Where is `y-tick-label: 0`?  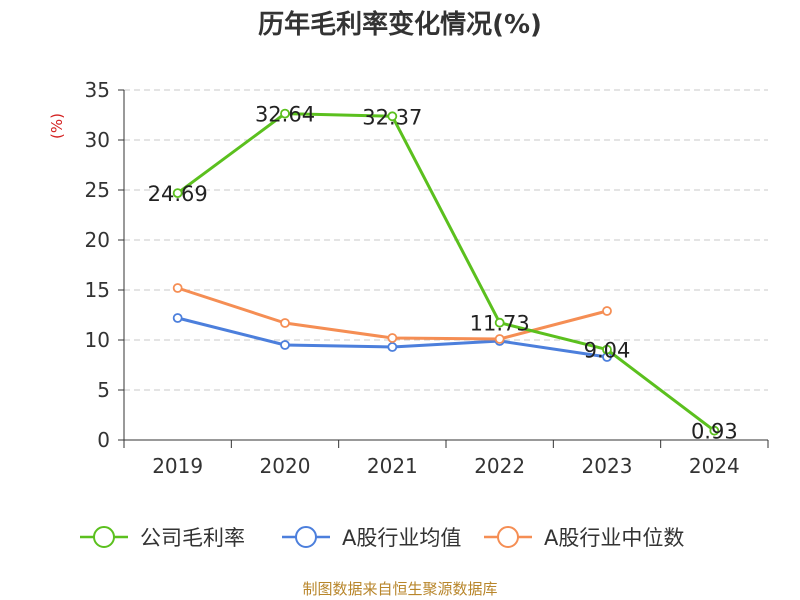 y-tick-label: 0 is located at coordinates (103, 440).